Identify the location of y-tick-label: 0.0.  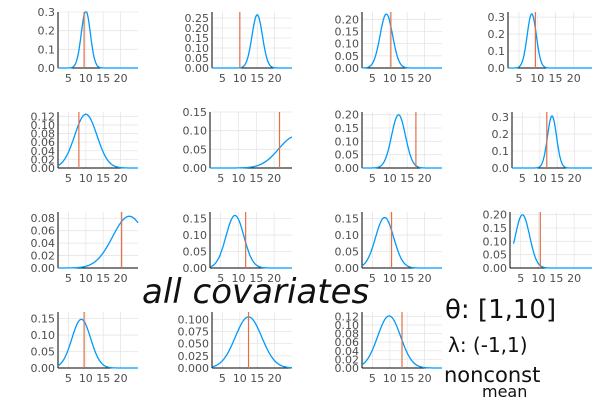
(501, 168).